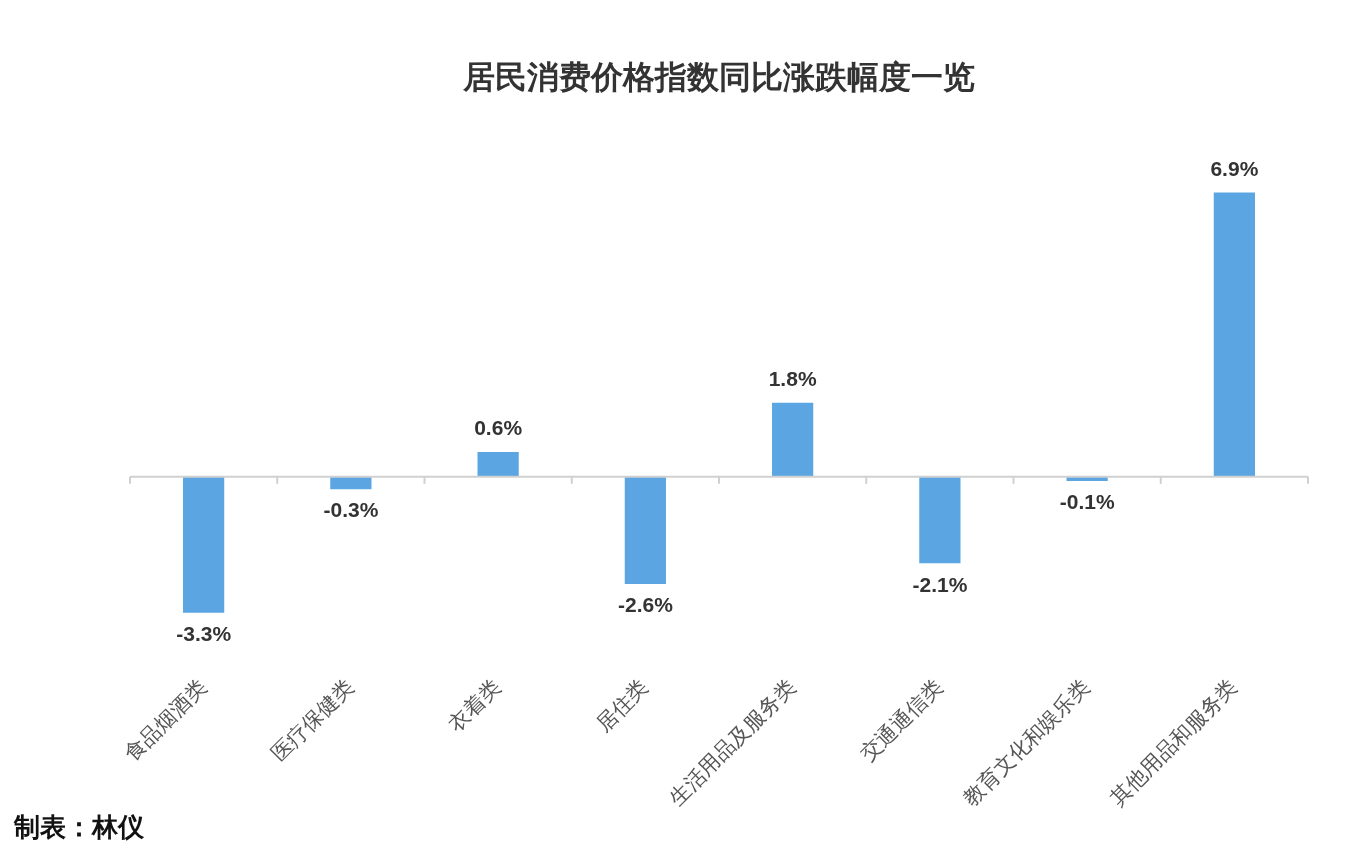 The image size is (1348, 860). I want to click on data-label: 1.8%, so click(792, 378).